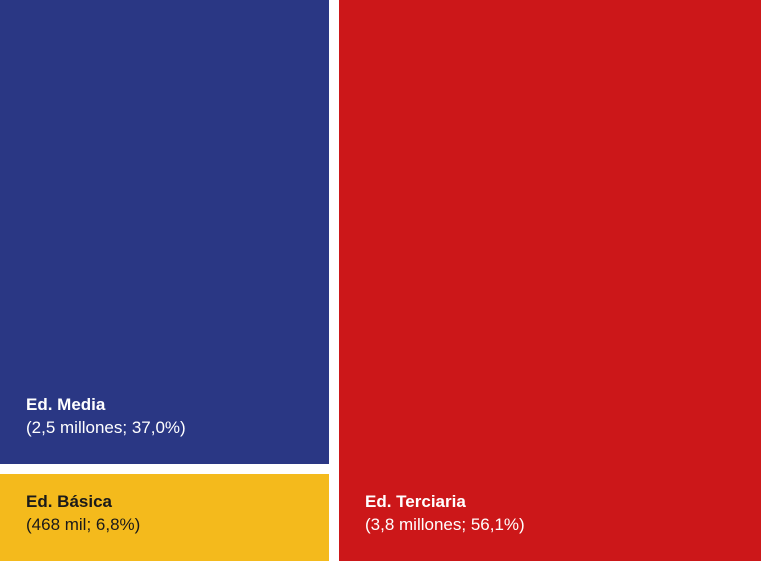 The width and height of the screenshot is (761, 561). What do you see at coordinates (445, 525) in the screenshot?
I see `tile-value-ed-terciaria: (3,8 millones; 56,1%)` at bounding box center [445, 525].